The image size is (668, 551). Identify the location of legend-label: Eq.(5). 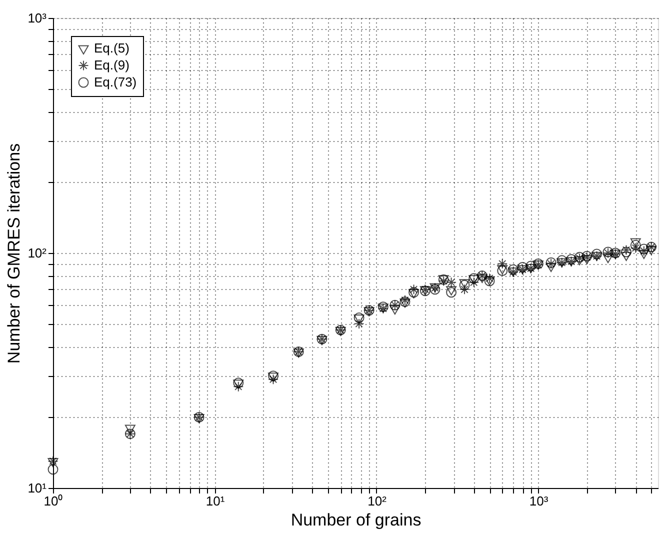
(112, 48).